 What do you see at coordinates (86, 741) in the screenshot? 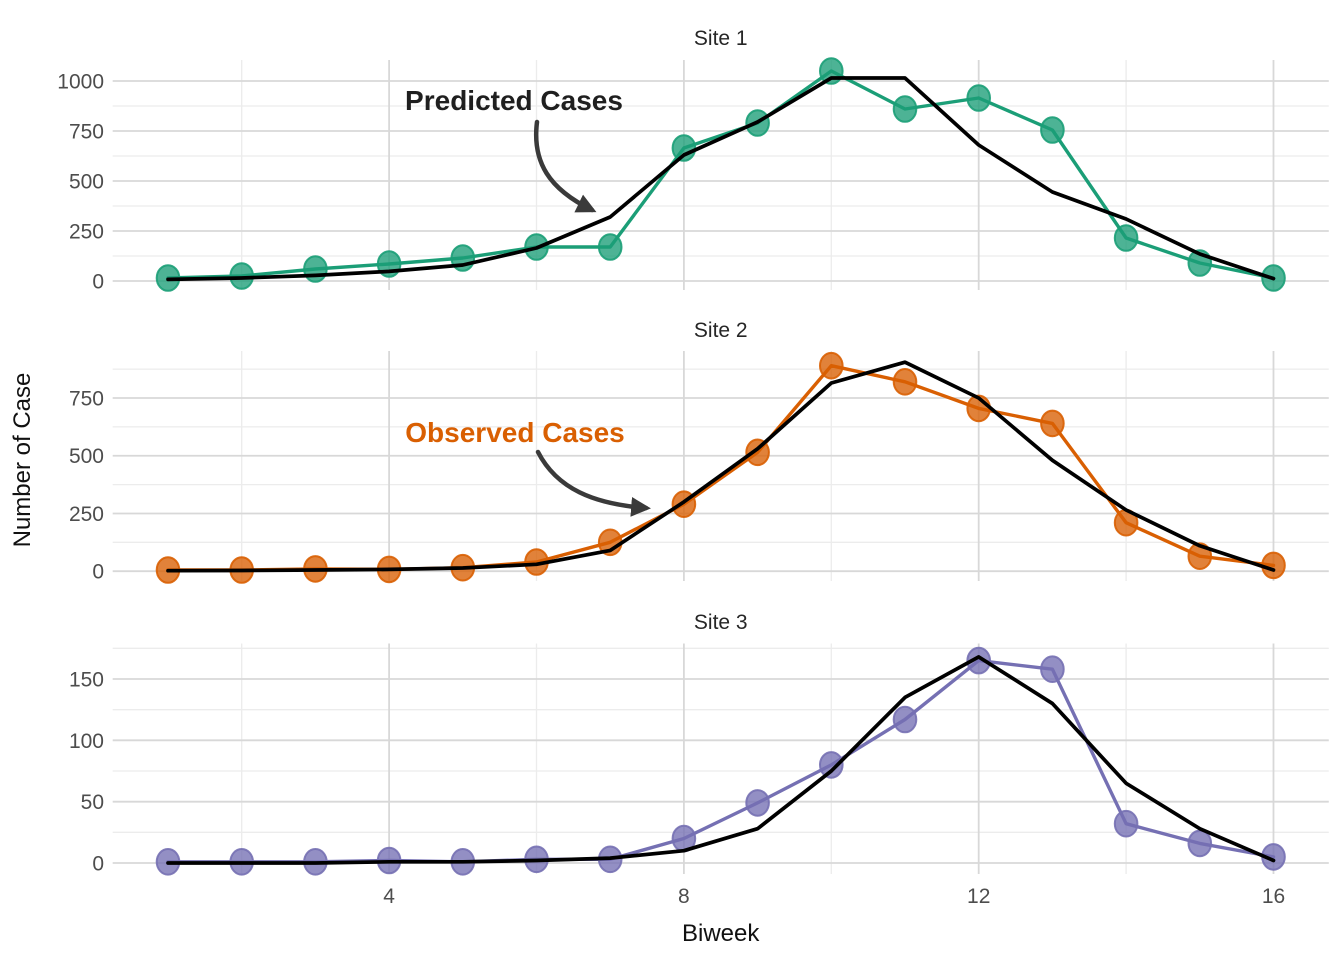
I see `y-tick-label: 100` at bounding box center [86, 741].